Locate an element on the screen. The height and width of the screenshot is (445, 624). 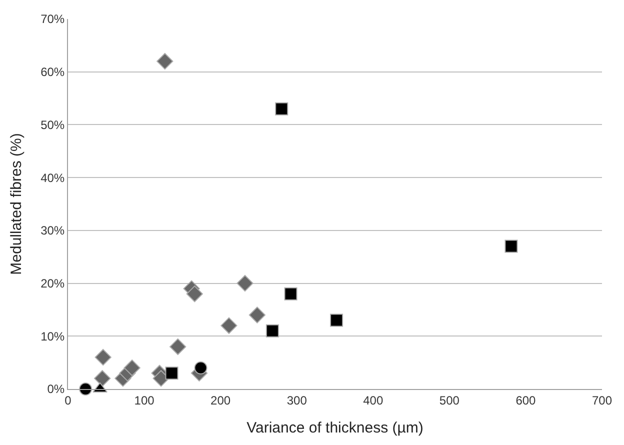
x-tick-label: 700 is located at coordinates (602, 400).